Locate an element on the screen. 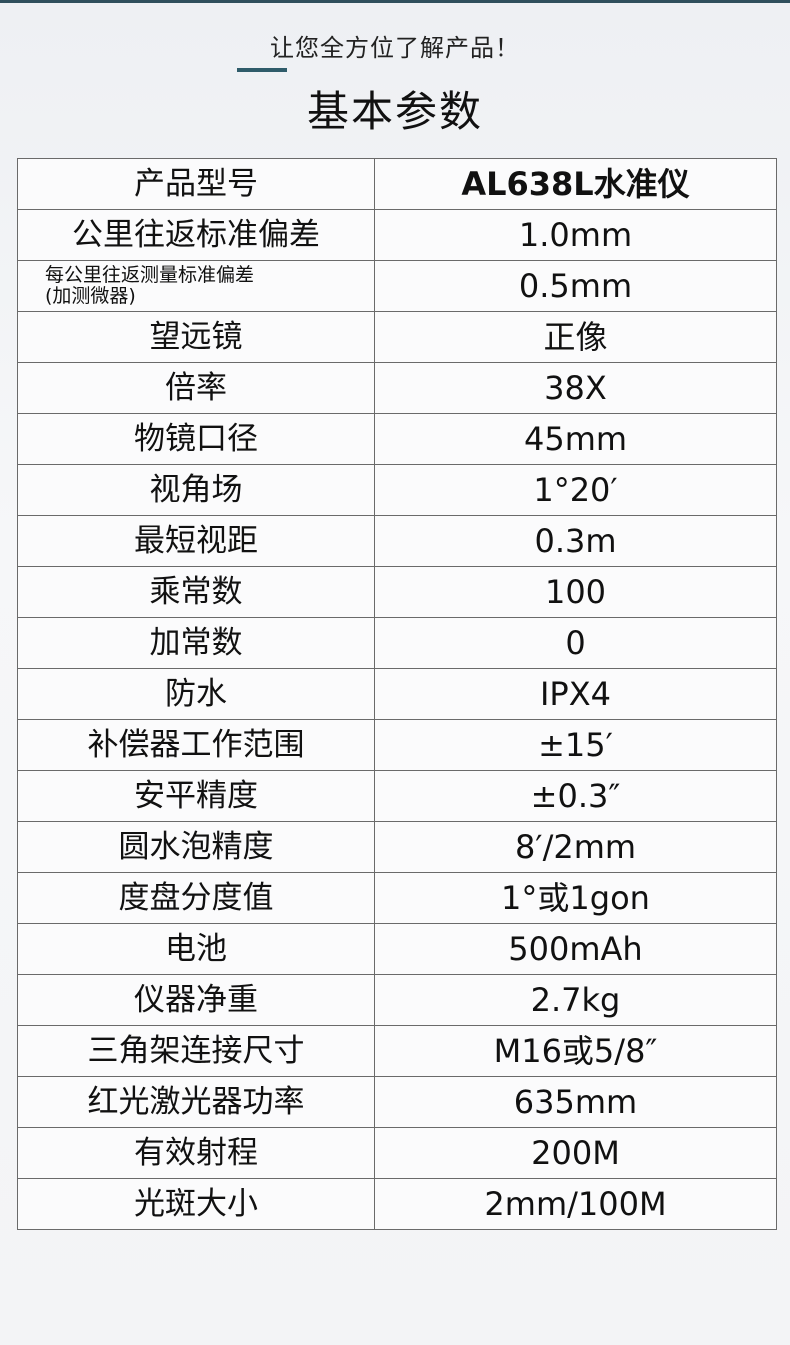  table-row: 有效射程 200M is located at coordinates (397, 1153).